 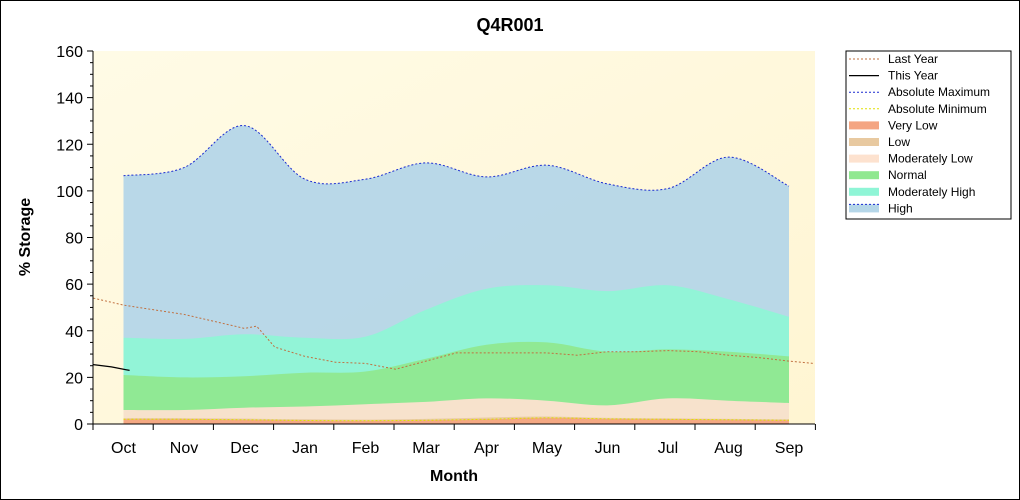 What do you see at coordinates (789, 448) in the screenshot?
I see `x-tick-label-sep: Sep` at bounding box center [789, 448].